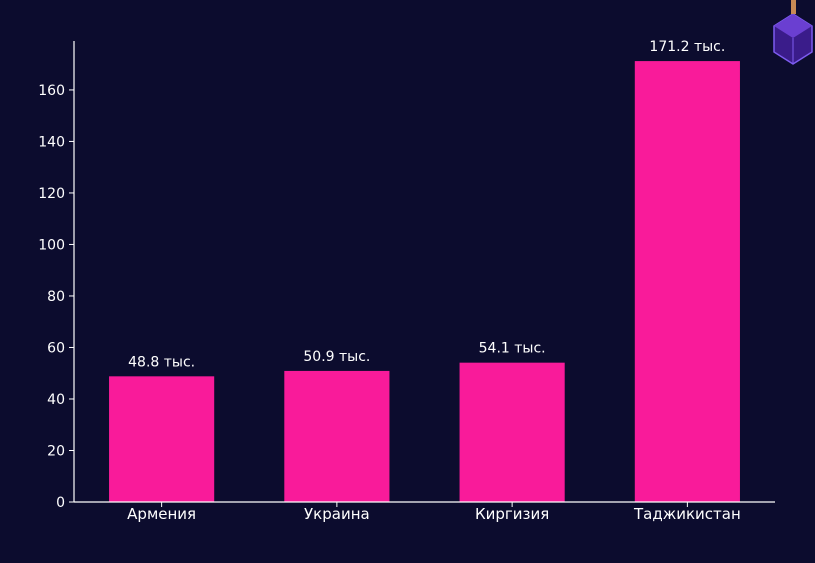  What do you see at coordinates (161, 514) in the screenshot?
I see `x-tick-label: Армения` at bounding box center [161, 514].